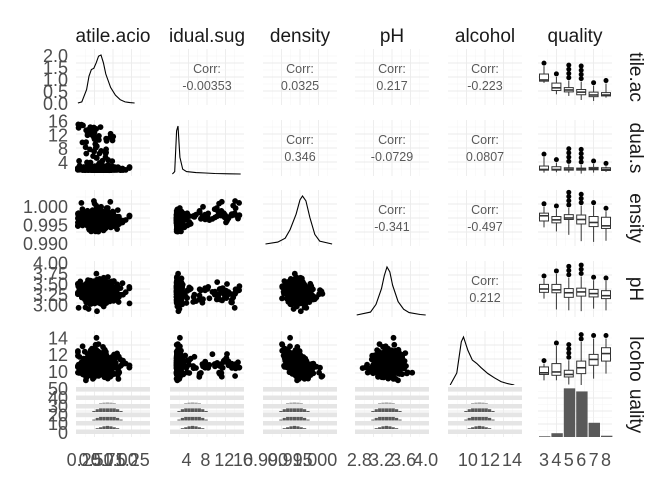  Describe the element at coordinates (575, 36) in the screenshot. I see `column-strip-label: quality` at that location.